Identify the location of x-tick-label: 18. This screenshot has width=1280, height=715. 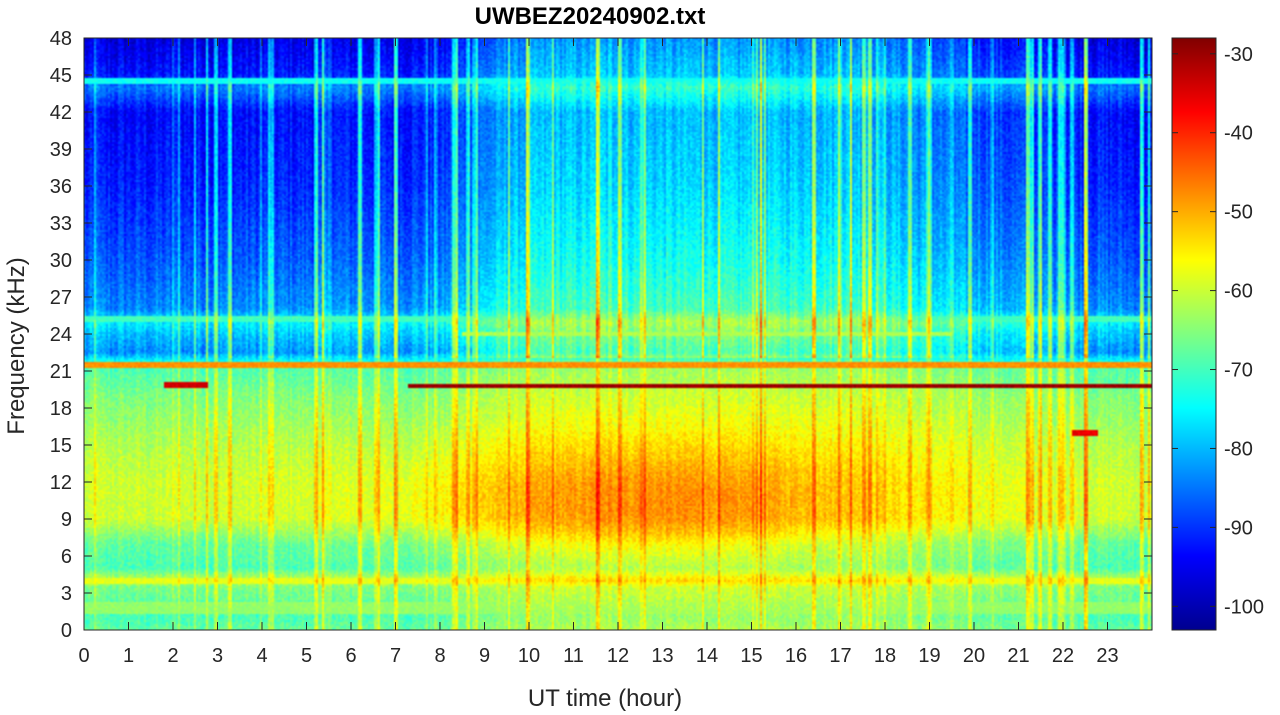
(885, 656).